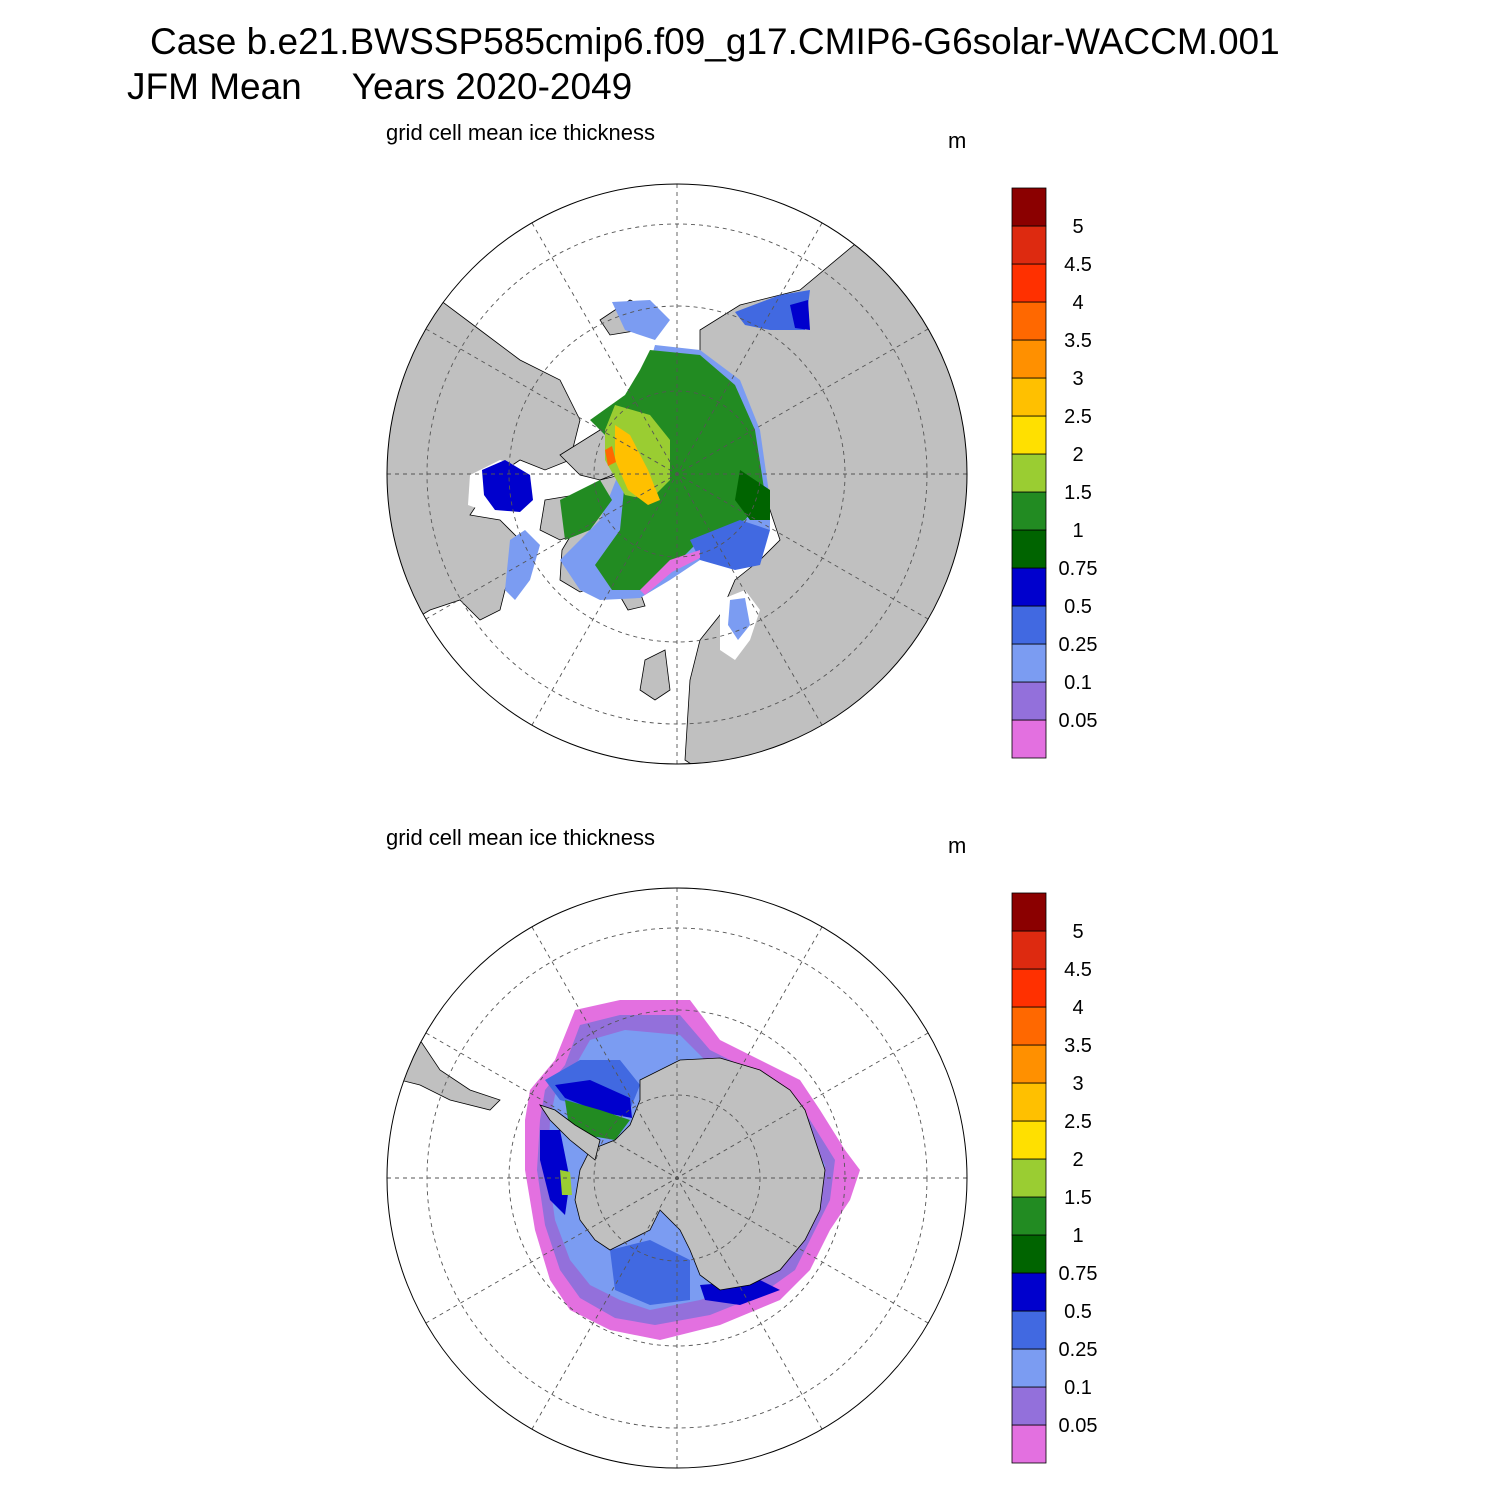 The image size is (1500, 1500). I want to click on north-colorbar-tick-label: 0.1, so click(1078, 683).